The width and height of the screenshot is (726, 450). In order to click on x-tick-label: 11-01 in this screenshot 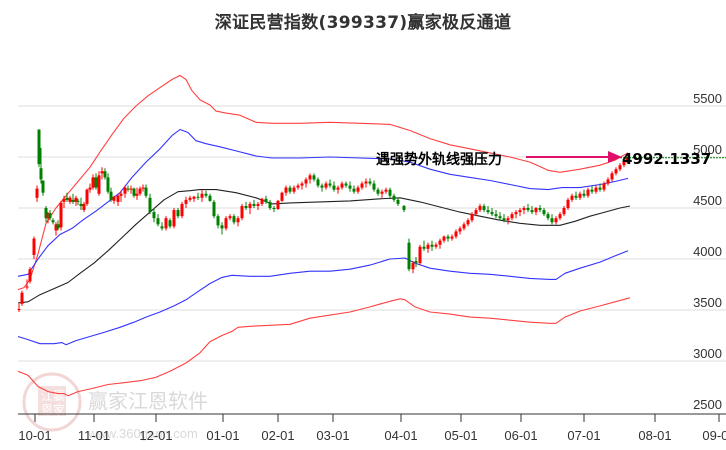, I will do `click(94, 435)`.